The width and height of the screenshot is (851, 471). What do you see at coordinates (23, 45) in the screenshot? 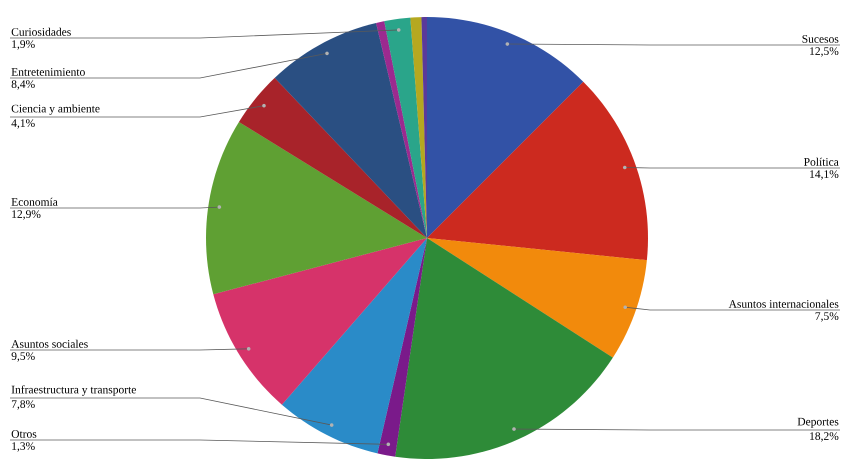
I see `data-label: 1,9%` at bounding box center [23, 45].